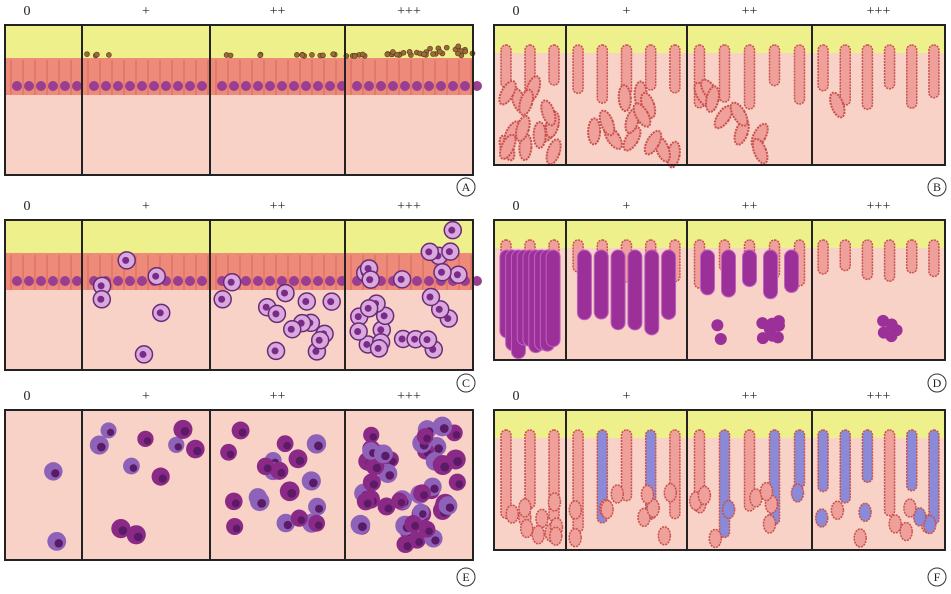  What do you see at coordinates (277, 236) in the screenshot?
I see `lumen` at bounding box center [277, 236].